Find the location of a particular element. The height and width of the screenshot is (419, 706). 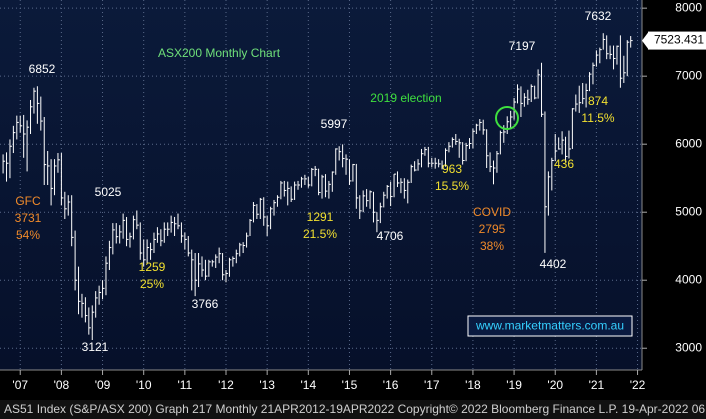

last-price-label: 7523.431 is located at coordinates (679, 40).